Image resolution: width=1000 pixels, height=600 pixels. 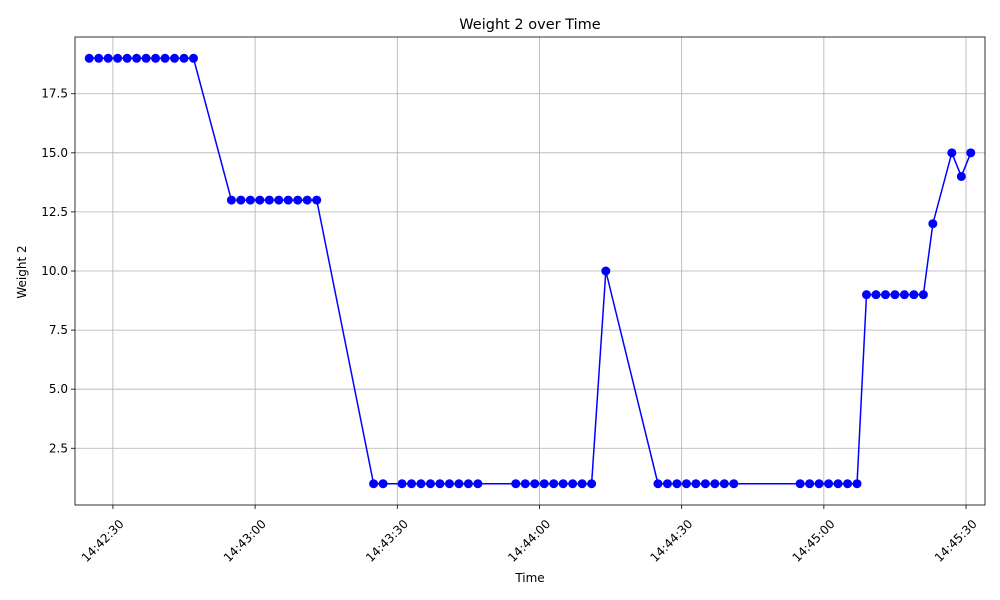 I want to click on x-axis-label: Time, so click(x=529, y=578).